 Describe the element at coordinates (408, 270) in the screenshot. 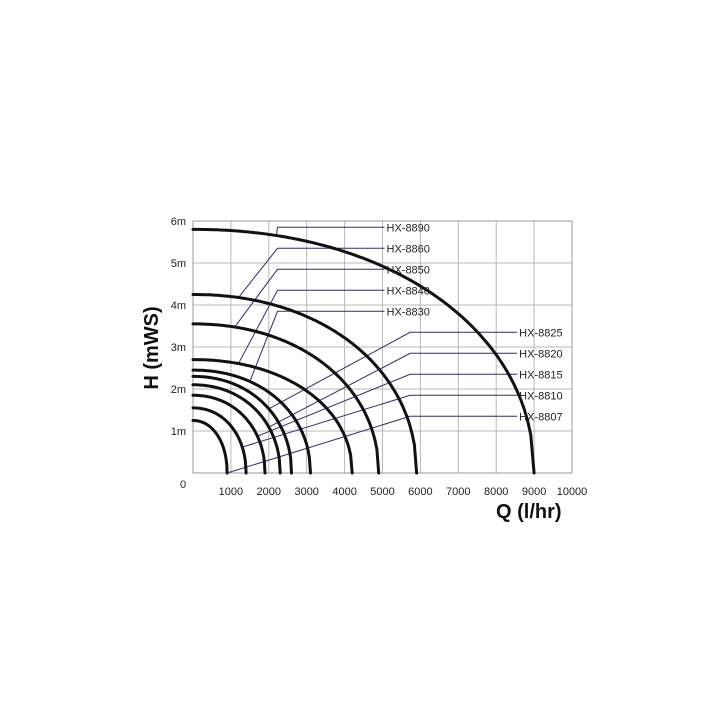

I see `legend-label: HX-8850` at that location.